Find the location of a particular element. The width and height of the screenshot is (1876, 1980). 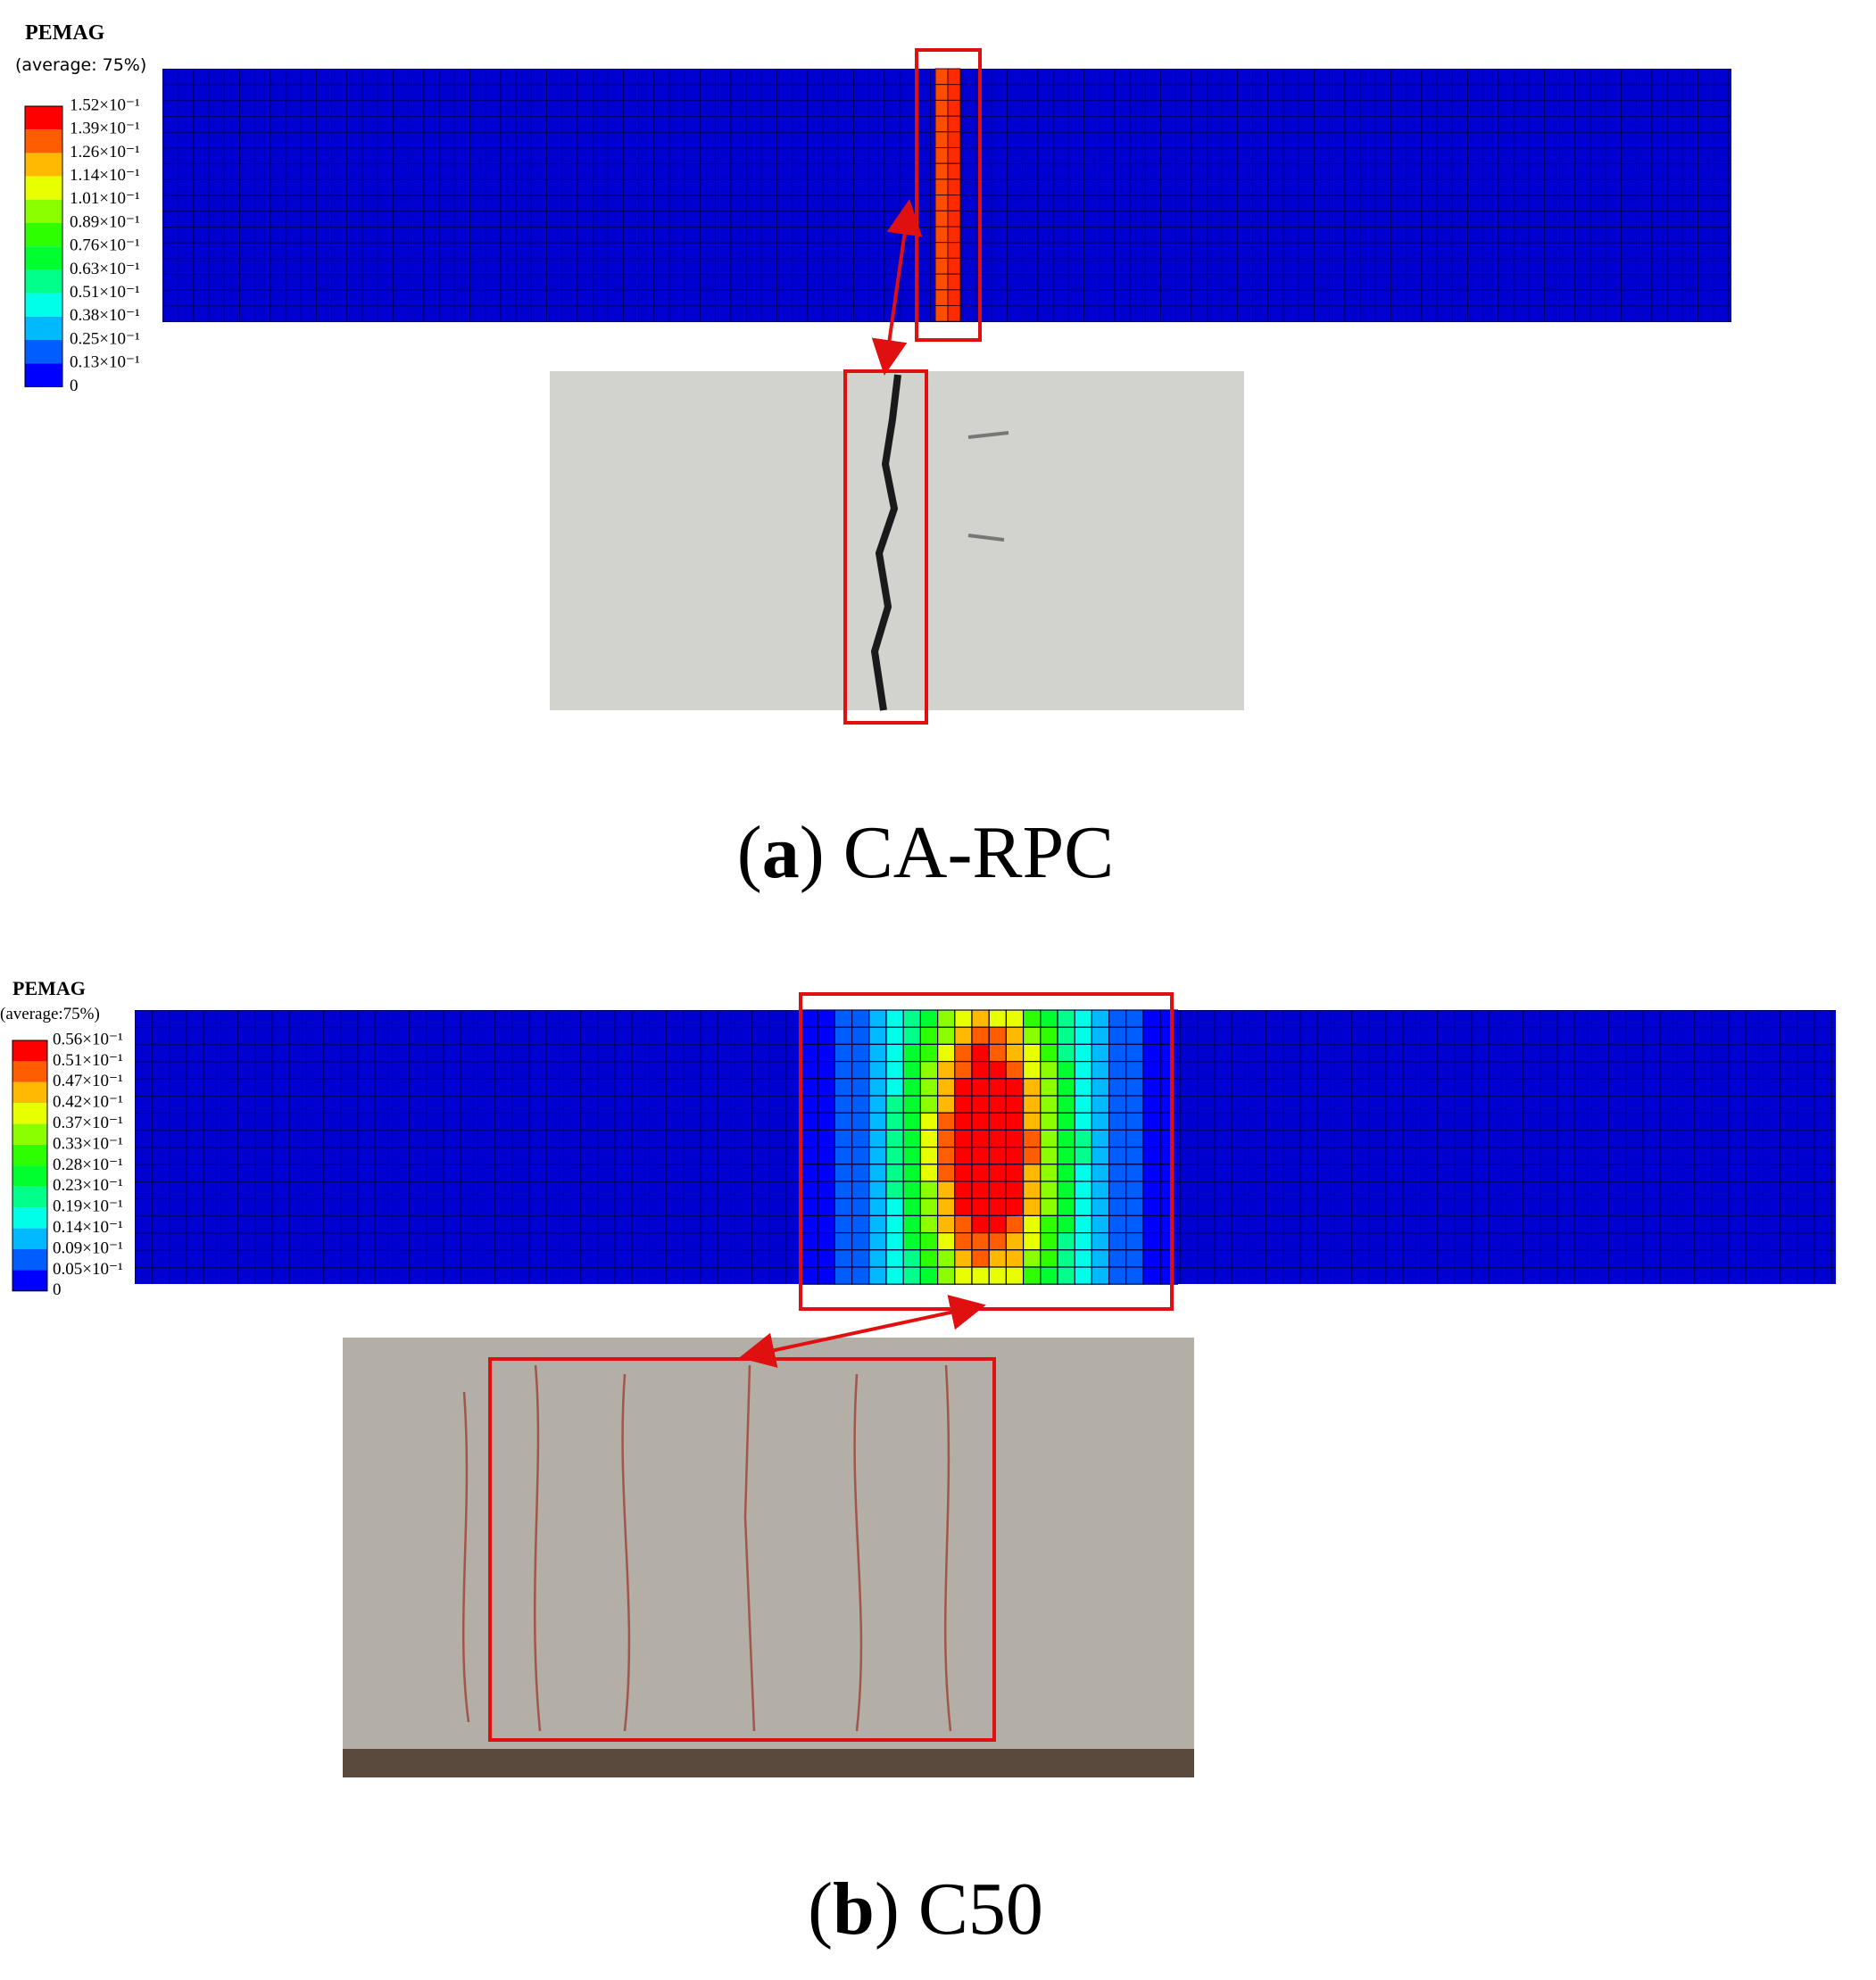

legend-label: 1.26×10⁻¹ is located at coordinates (105, 152).